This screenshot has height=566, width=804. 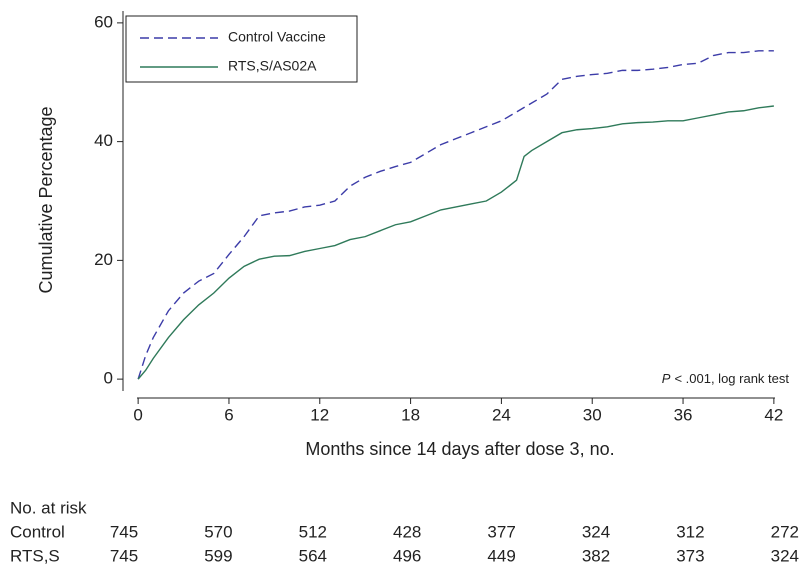 What do you see at coordinates (48, 507) in the screenshot?
I see `risk-table-title: No. at risk` at bounding box center [48, 507].